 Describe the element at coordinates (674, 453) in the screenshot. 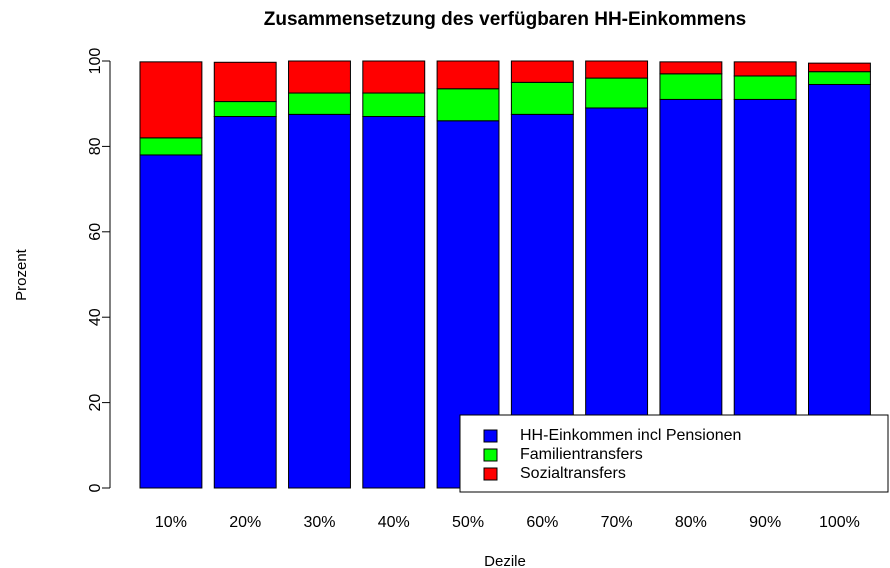

I see `legend-box` at that location.